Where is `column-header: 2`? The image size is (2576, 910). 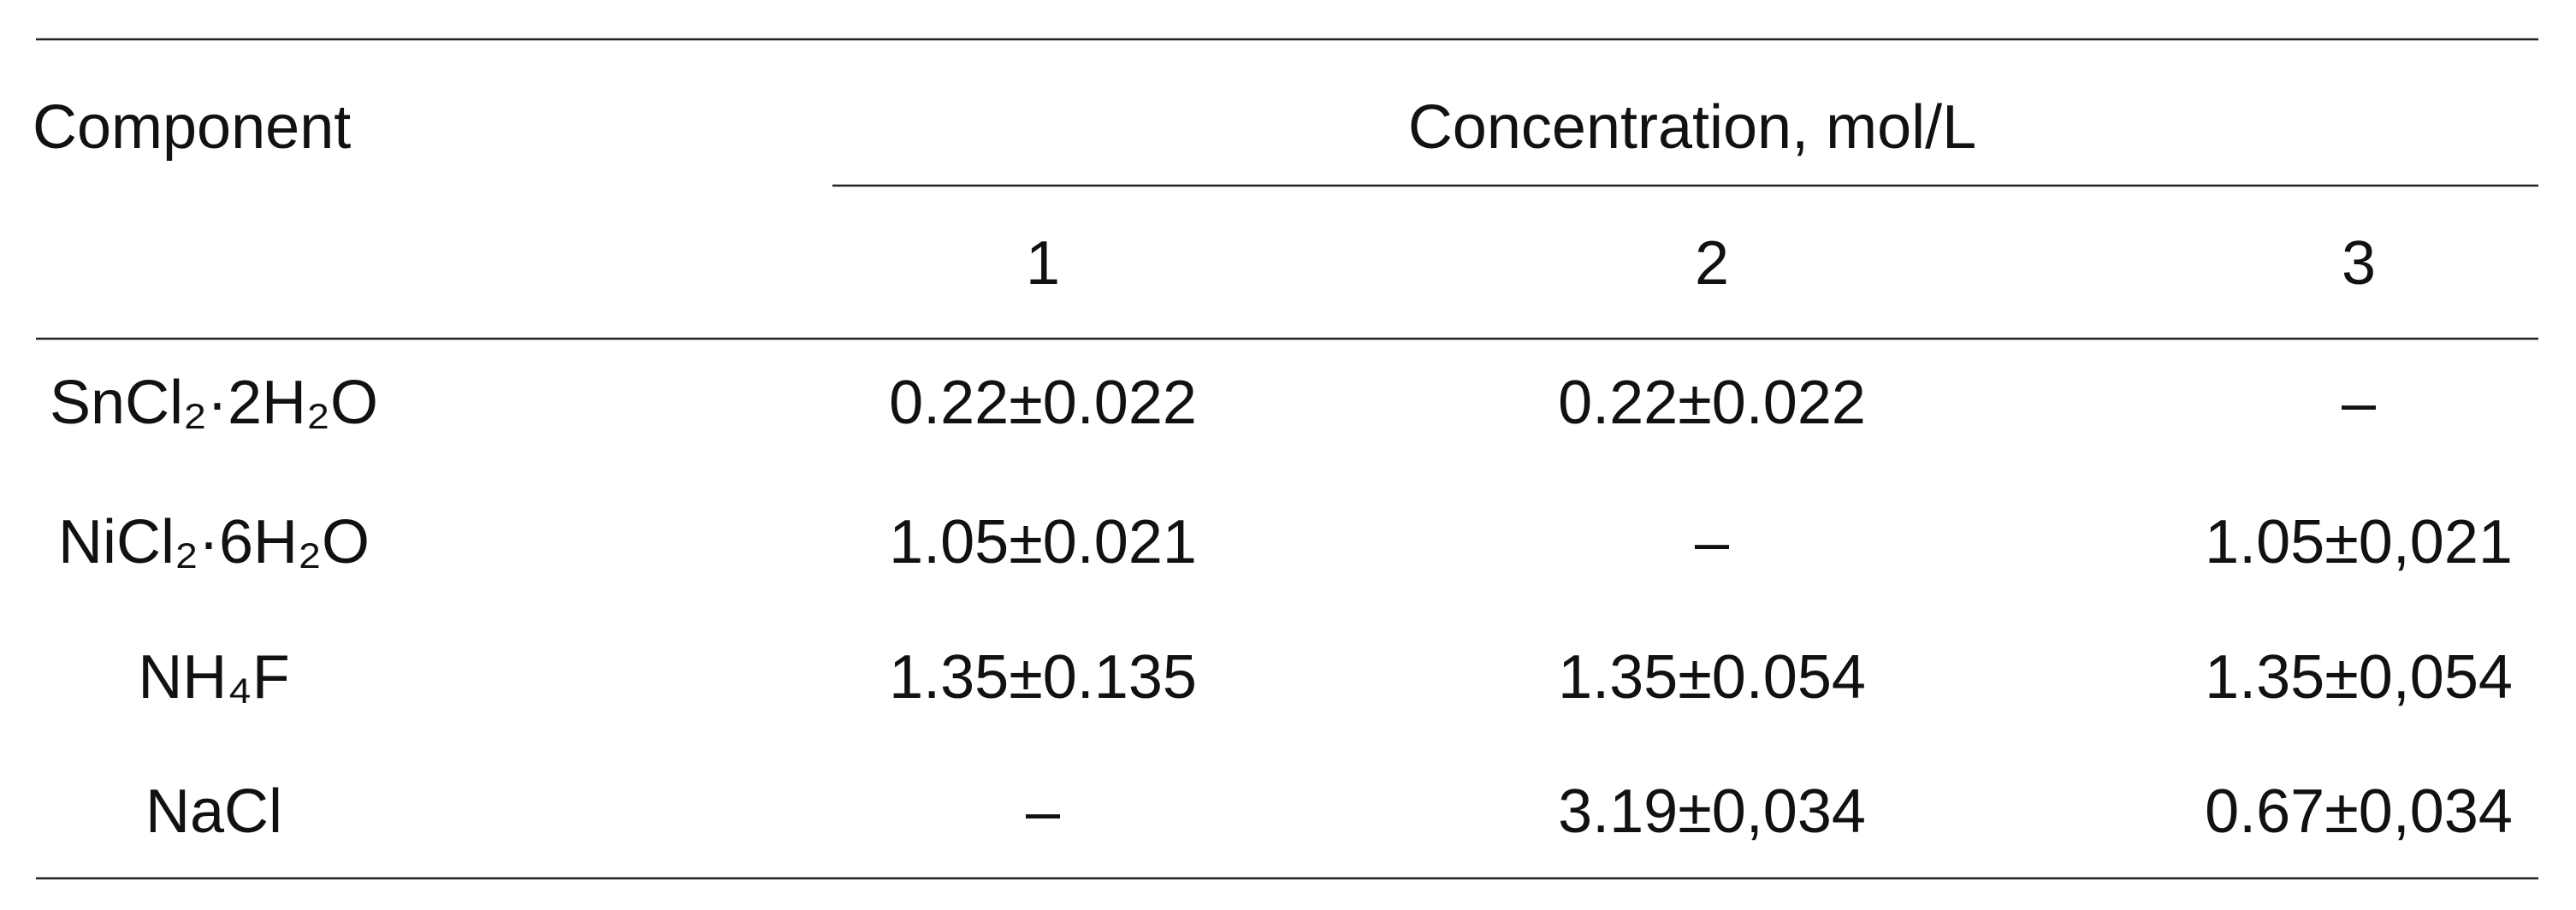
column-header: 2 is located at coordinates (1712, 263).